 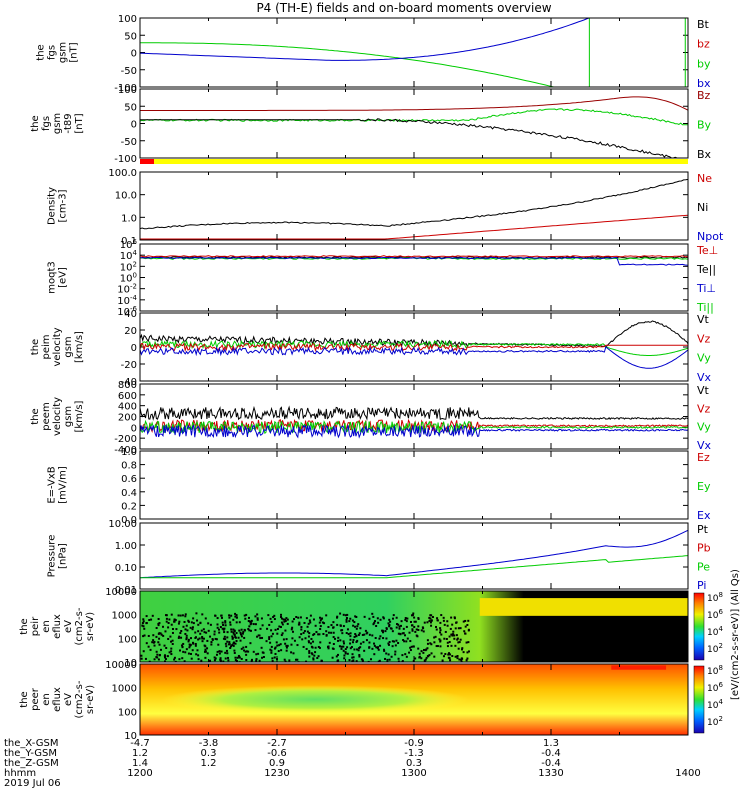 I want to click on panel-efield: 1.0 0.8 0.6 0.4 0.2 0.0 E=-VxB [mV/m] Ez Ey Ex, so click(x=379, y=486).